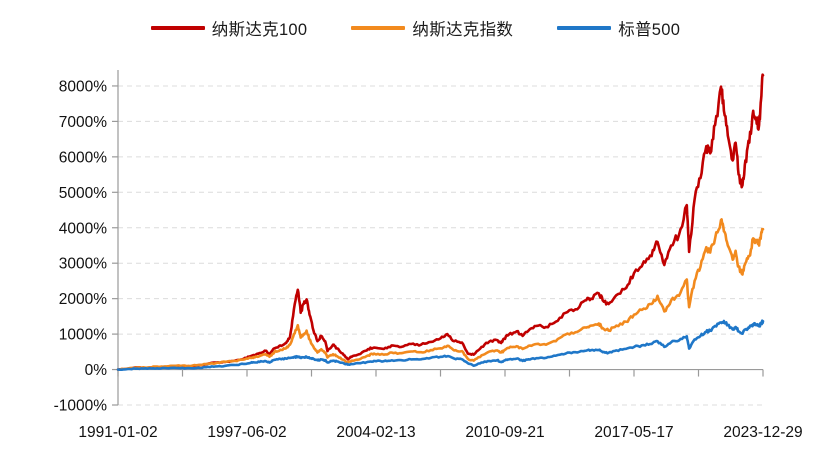  Describe the element at coordinates (96, 370) in the screenshot. I see `y-tick-label: 0%` at that location.